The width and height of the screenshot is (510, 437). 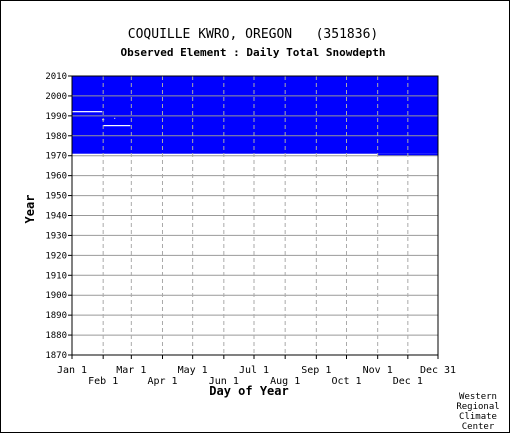 I want to click on y-tick-label: 1970, so click(x=56, y=157).